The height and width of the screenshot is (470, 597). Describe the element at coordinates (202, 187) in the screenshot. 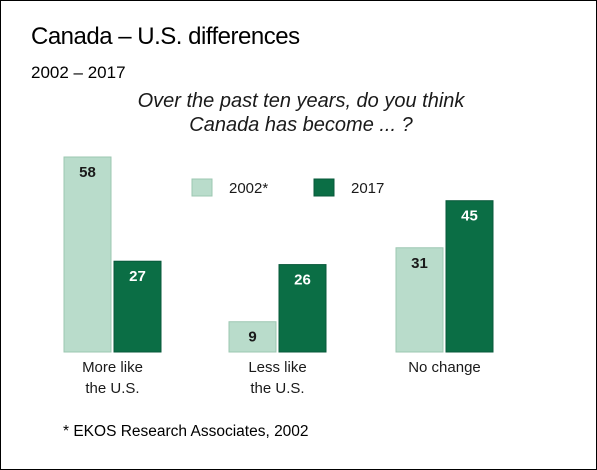

I see `legend-swatch-2002` at that location.